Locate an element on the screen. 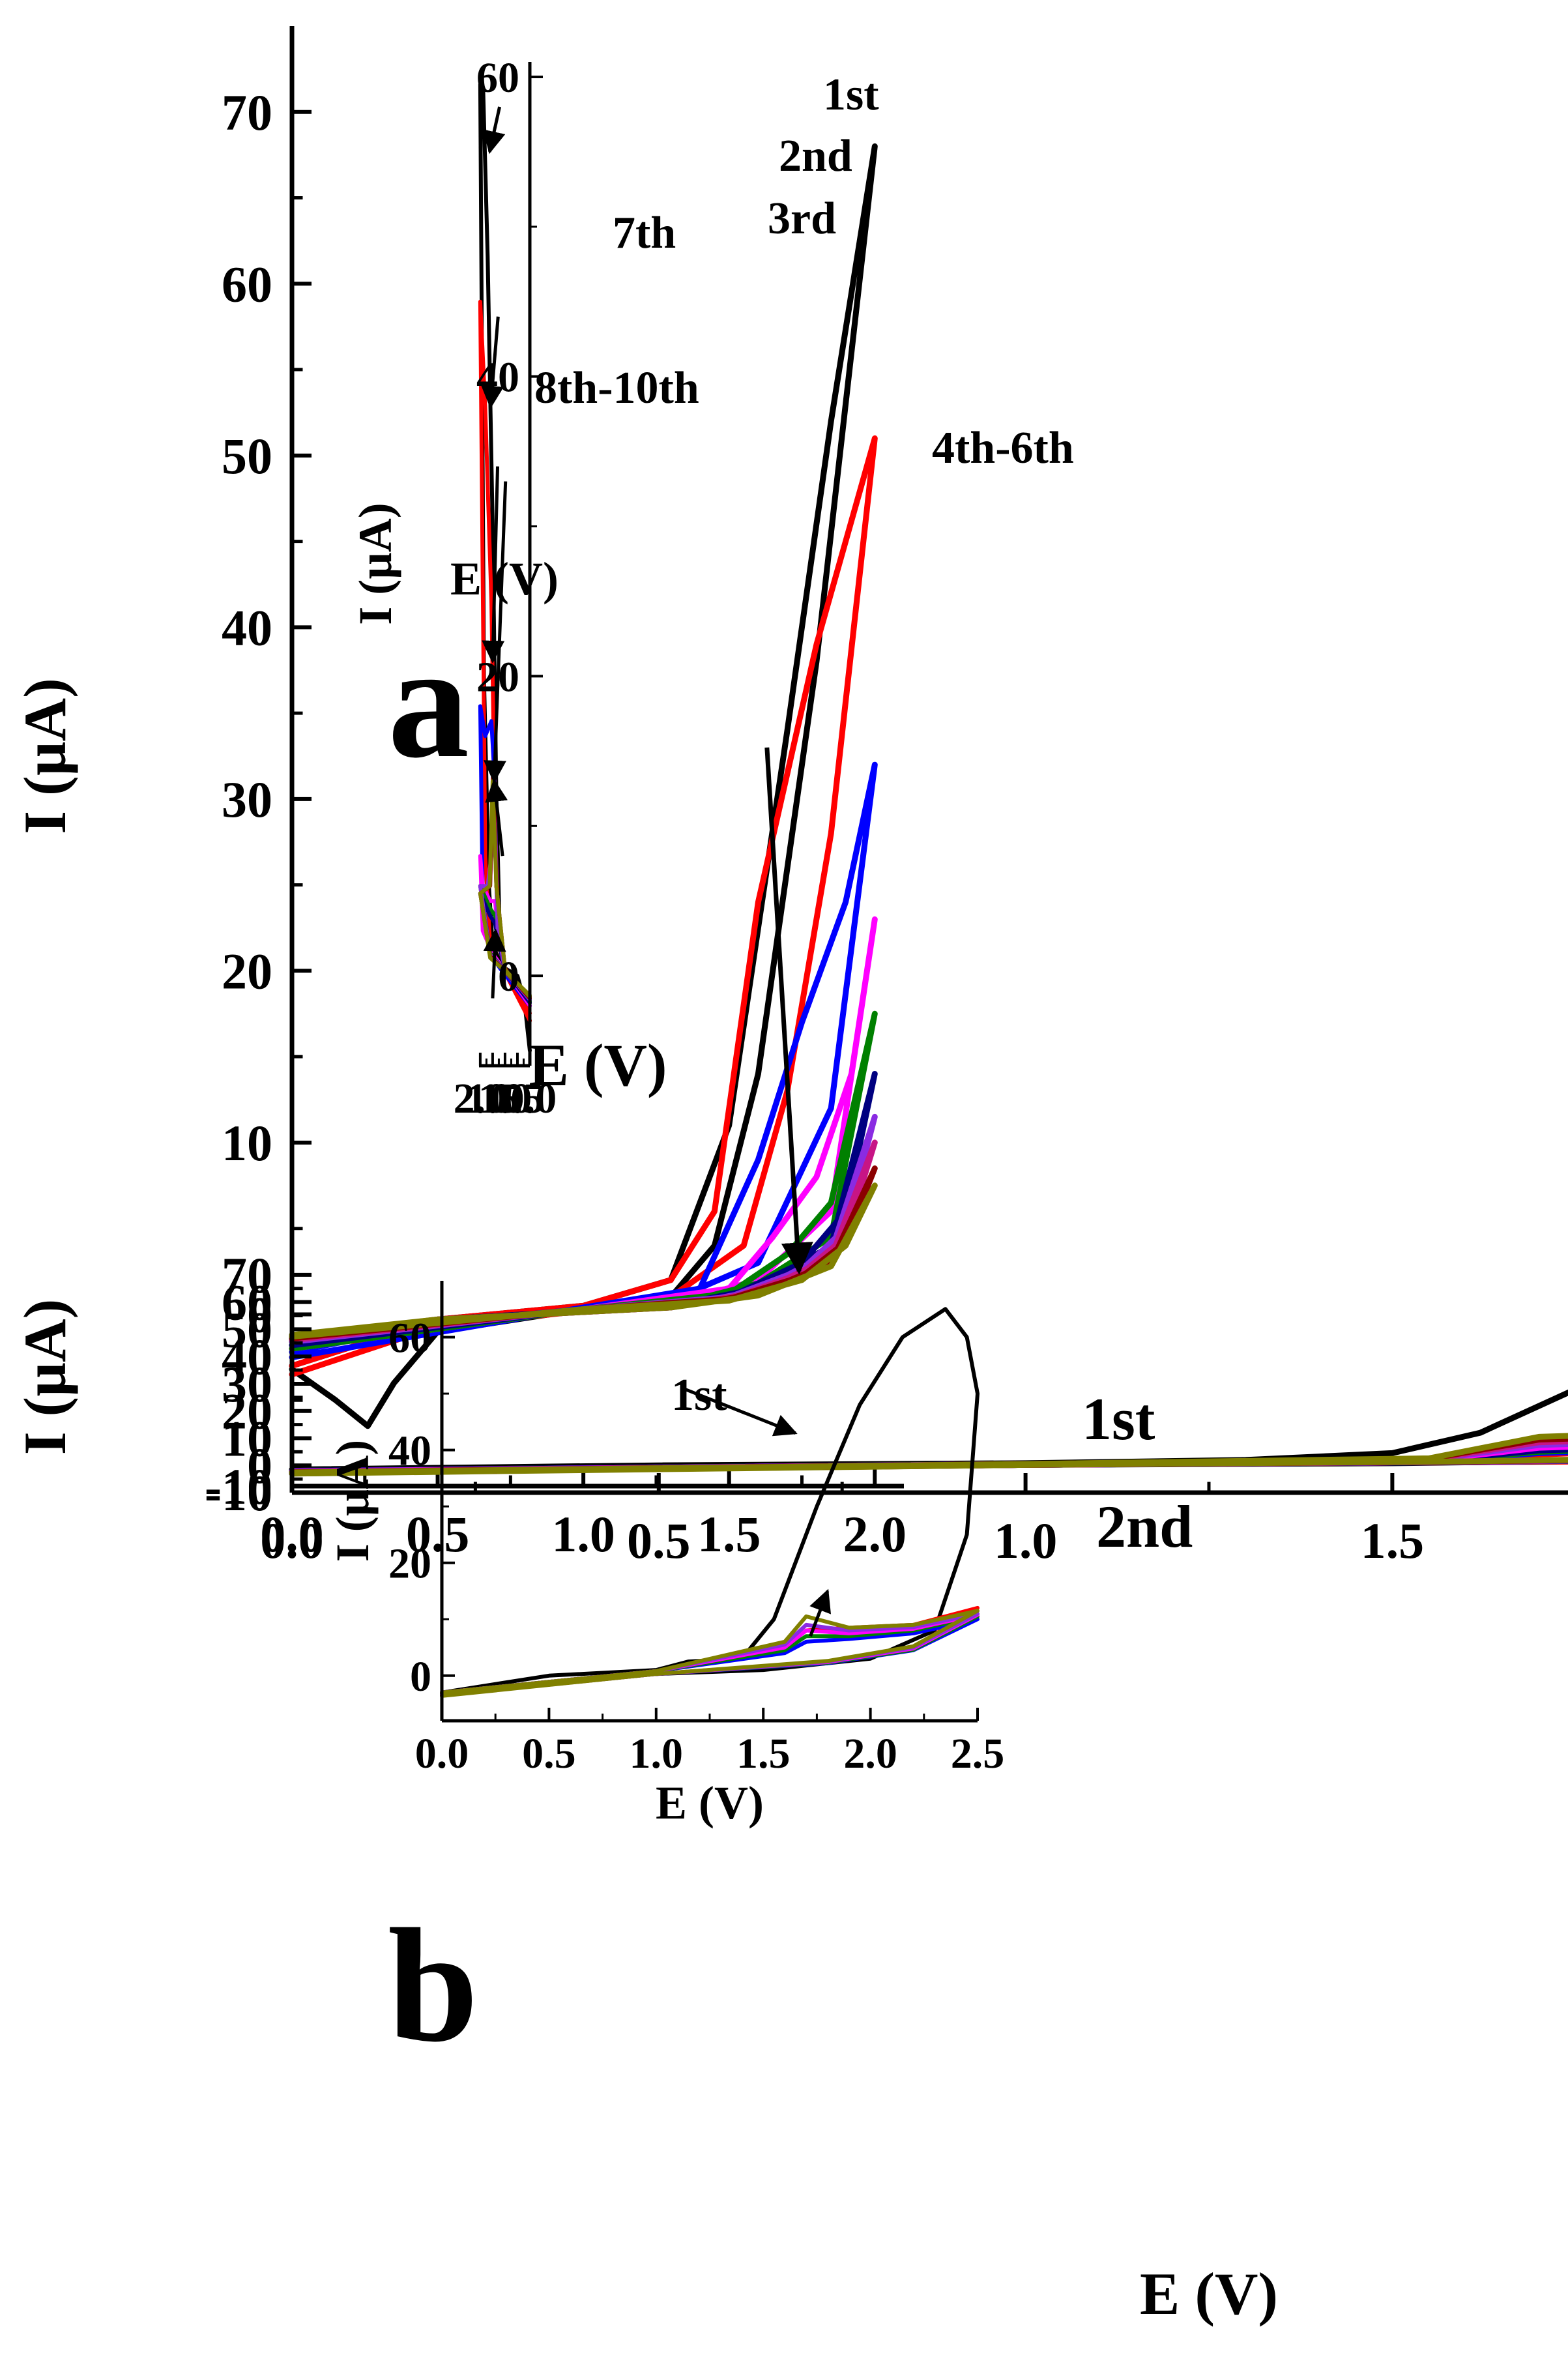 This screenshot has width=1568, height=2368. inset-a-annotation-arrow-8th-10th is located at coordinates (496, 817).